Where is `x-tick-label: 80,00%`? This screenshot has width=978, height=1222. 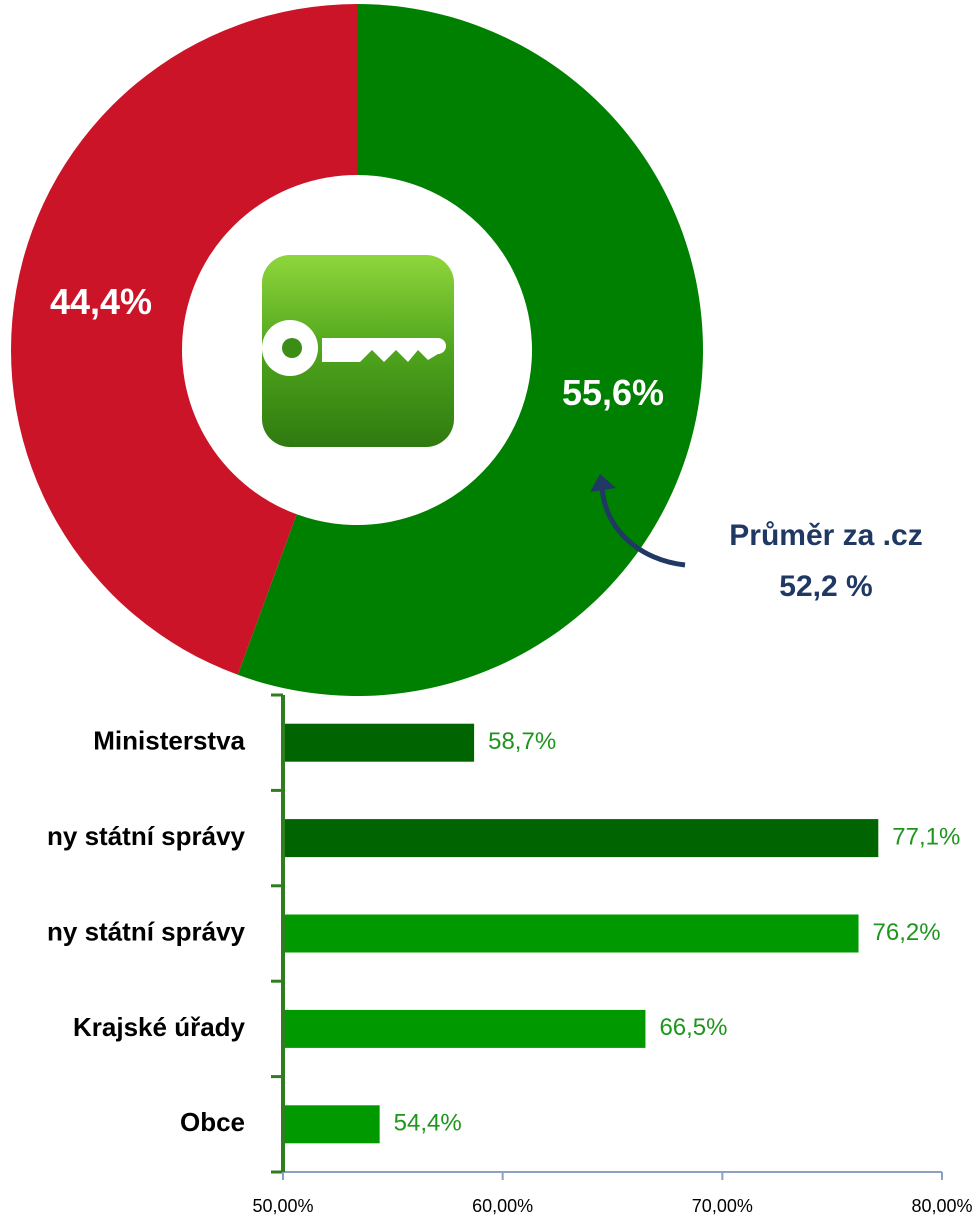 x-tick-label: 80,00% is located at coordinates (941, 1206).